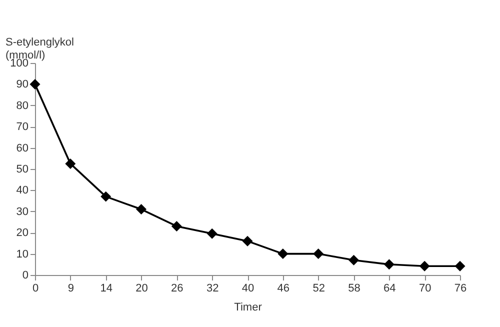  I want to click on x-tick-label: 46, so click(283, 288).